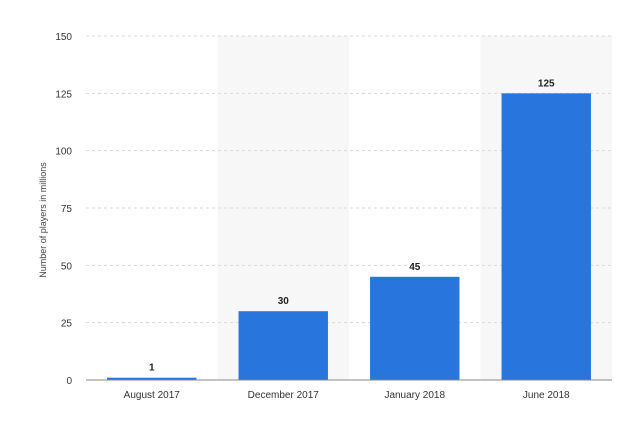 The image size is (640, 421). I want to click on y-tick-label: 25, so click(67, 324).